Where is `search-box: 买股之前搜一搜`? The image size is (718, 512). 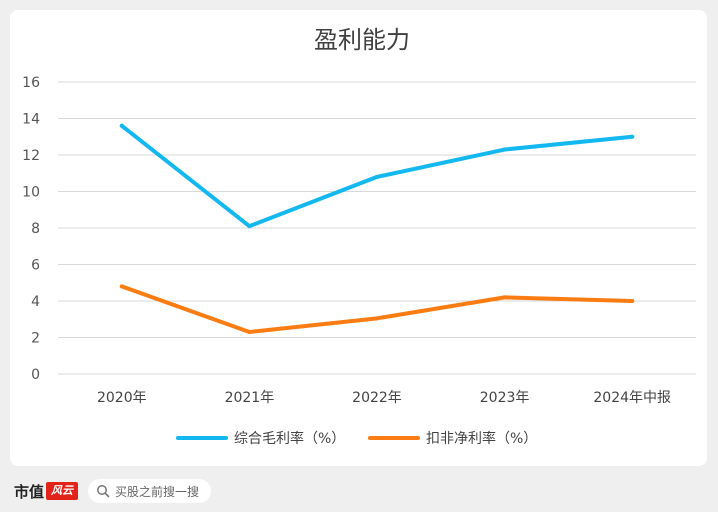
search-box: 买股之前搜一搜 is located at coordinates (150, 491).